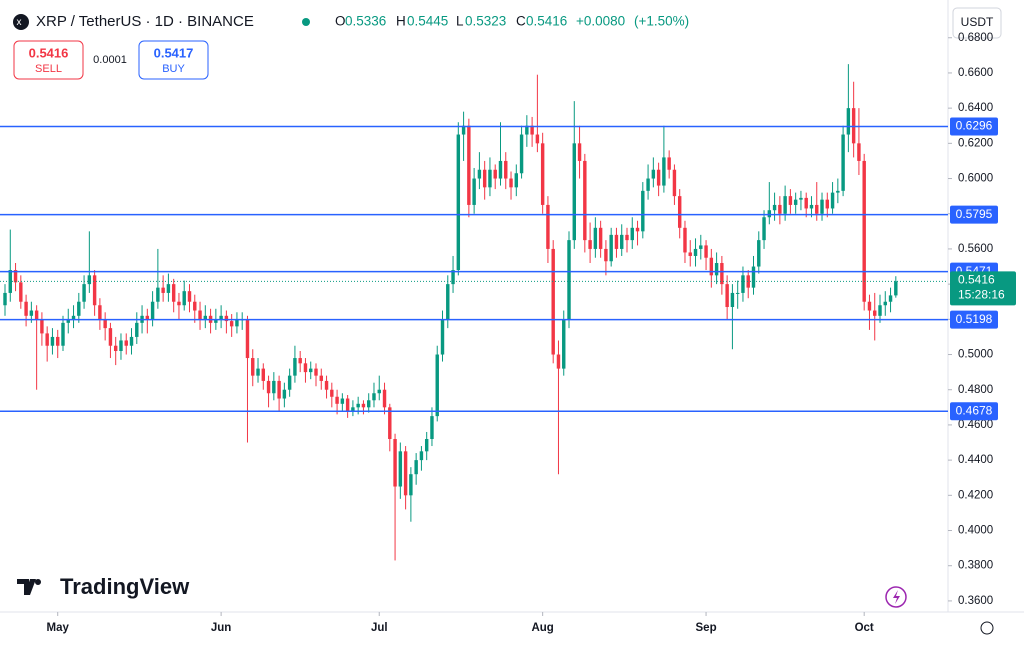  Describe the element at coordinates (110, 60) in the screenshot. I see `spread: 0.0001` at that location.